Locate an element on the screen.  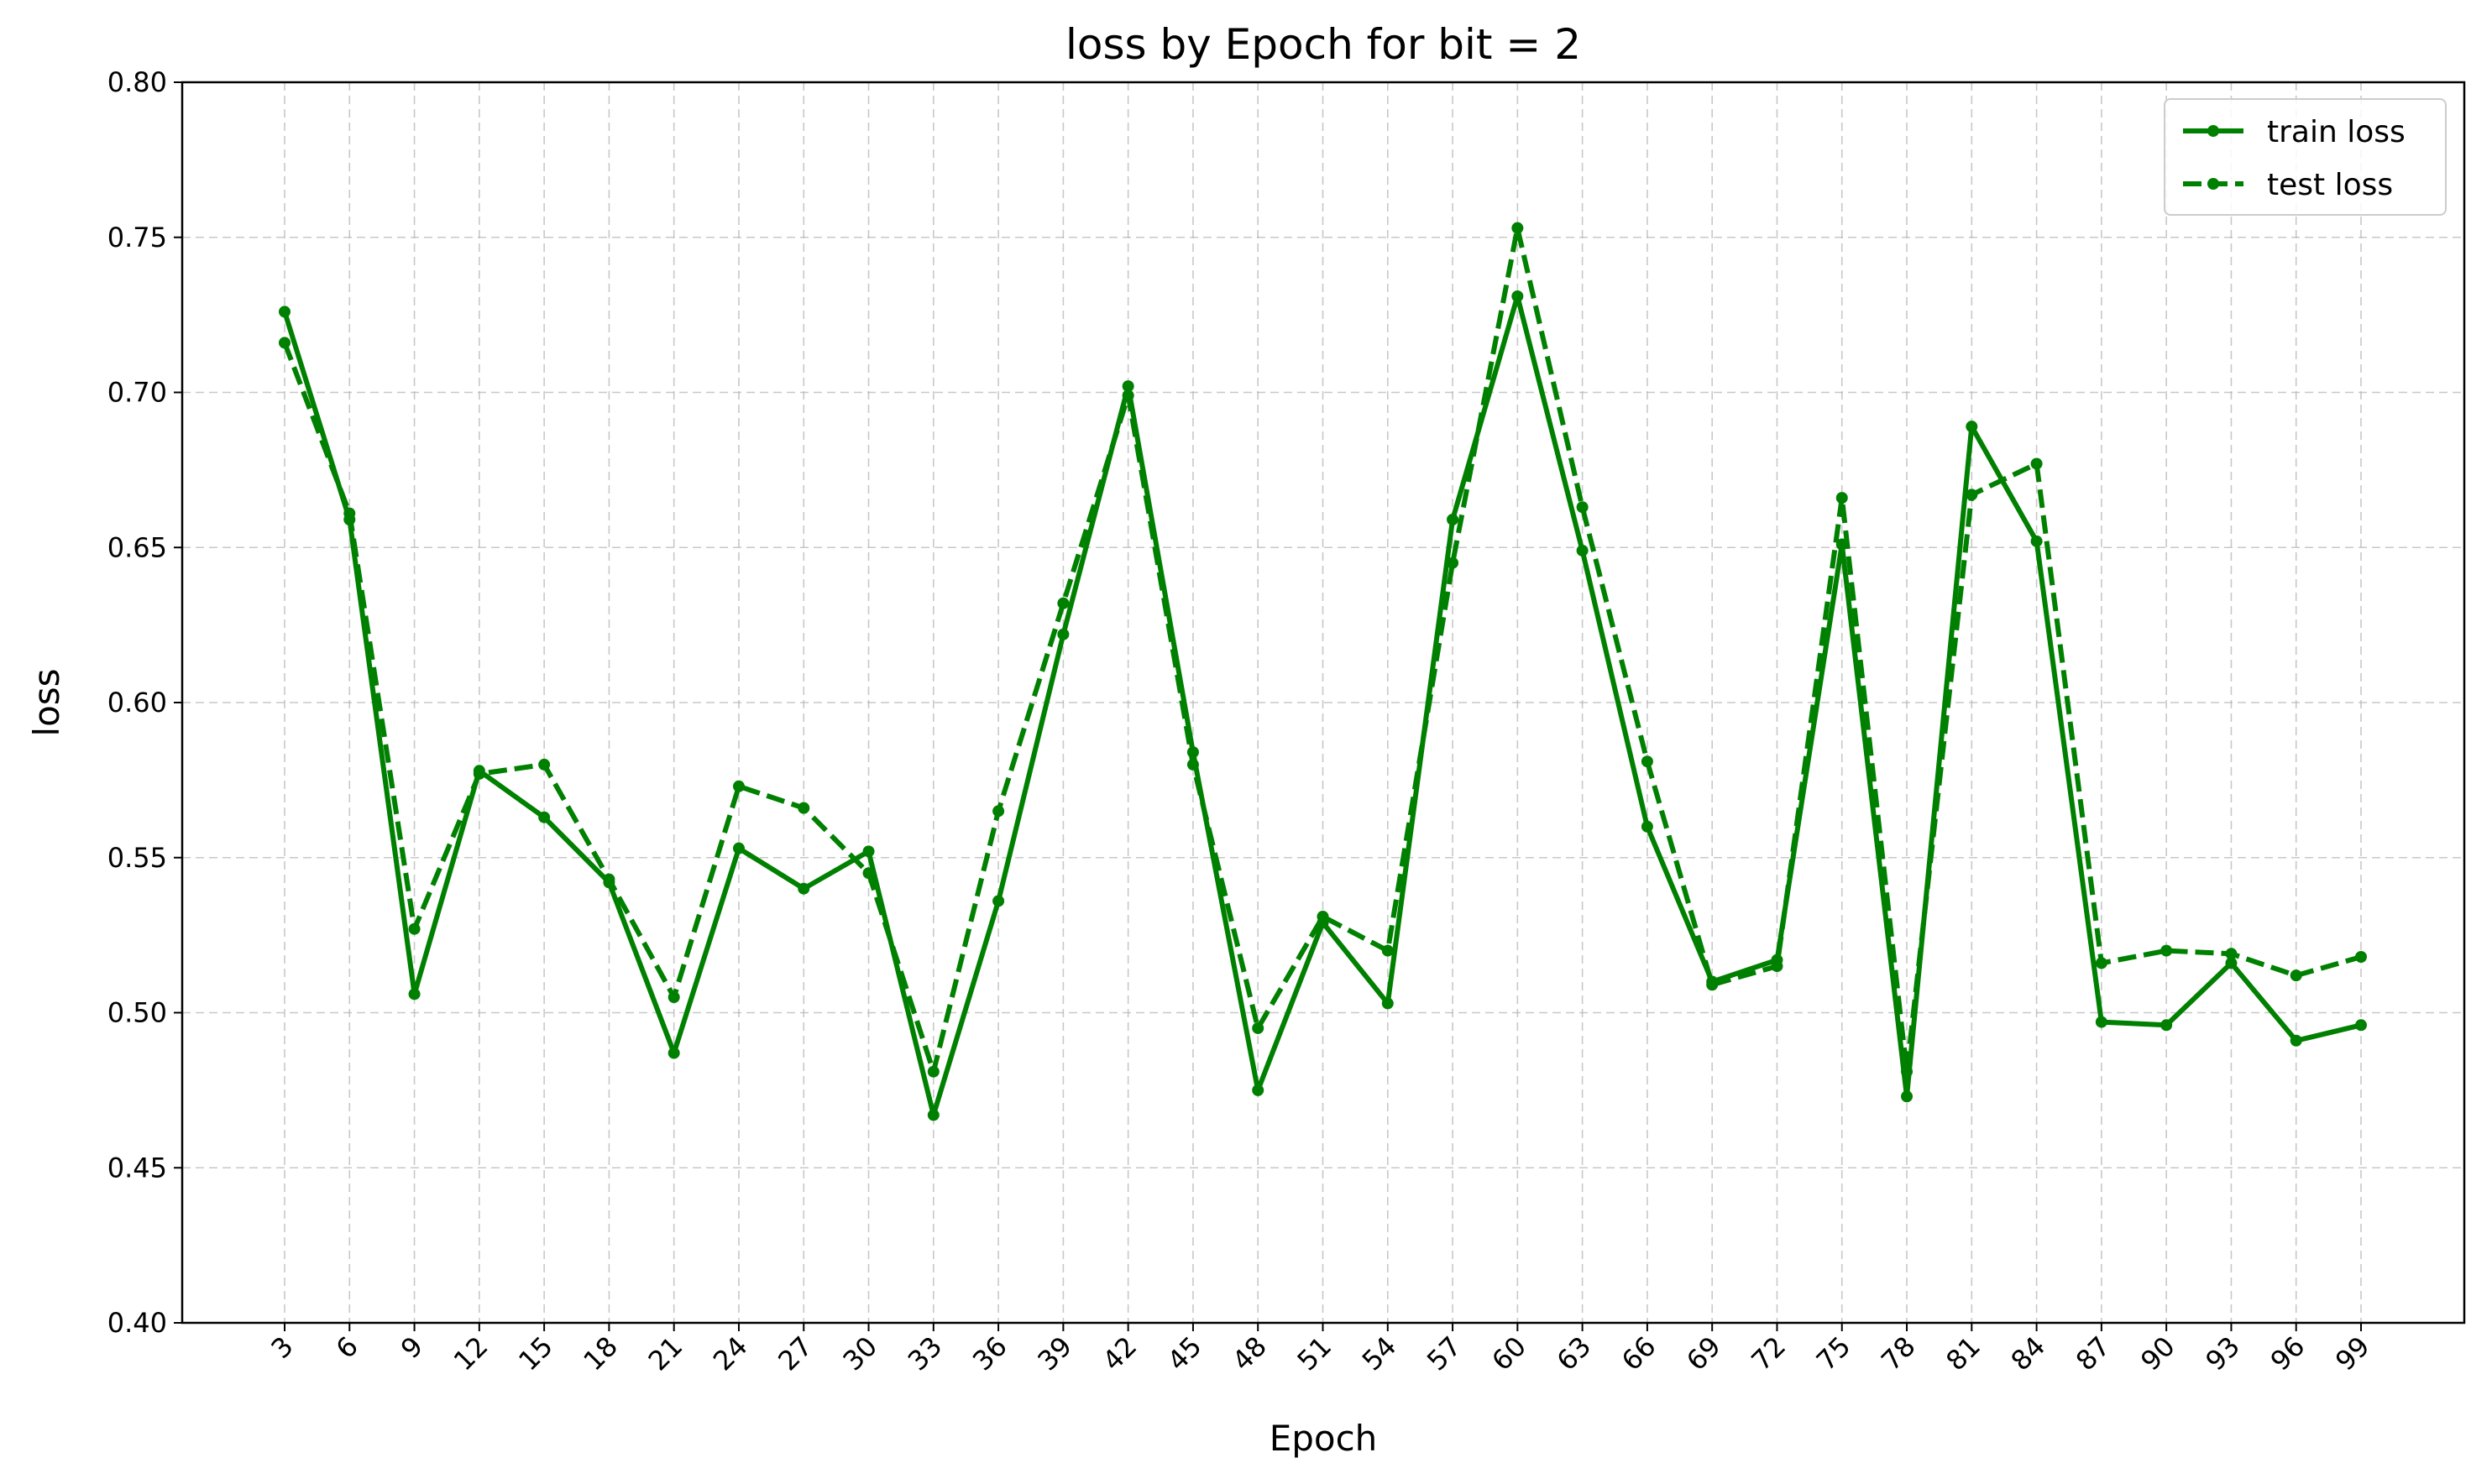
legend-train-label: train loss is located at coordinates (2336, 132).